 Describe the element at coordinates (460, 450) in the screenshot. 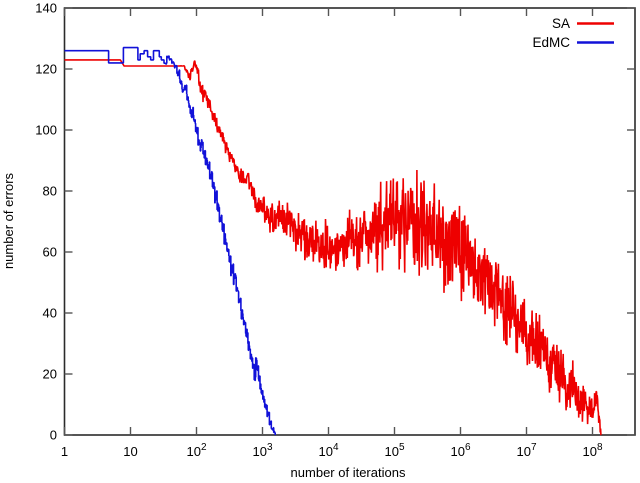

I see `x-tick-label: 10⁶` at that location.